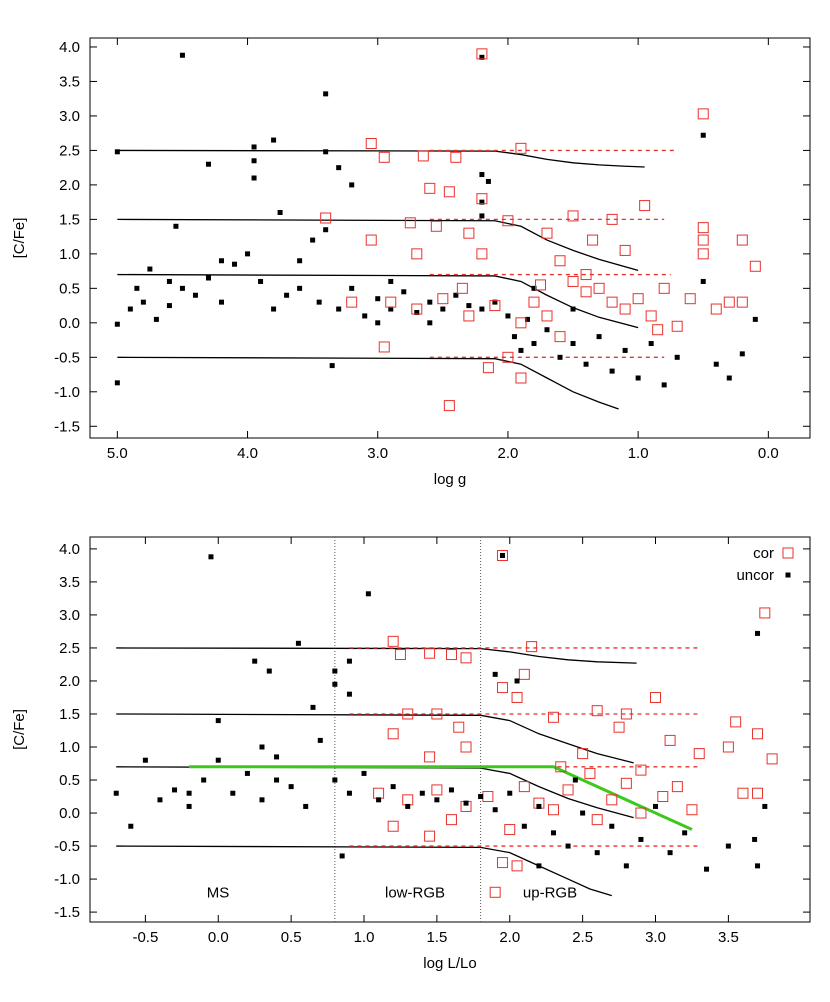 This screenshot has height=1002, width=830. What do you see at coordinates (788, 575) in the screenshot?
I see `legend-marker` at bounding box center [788, 575].